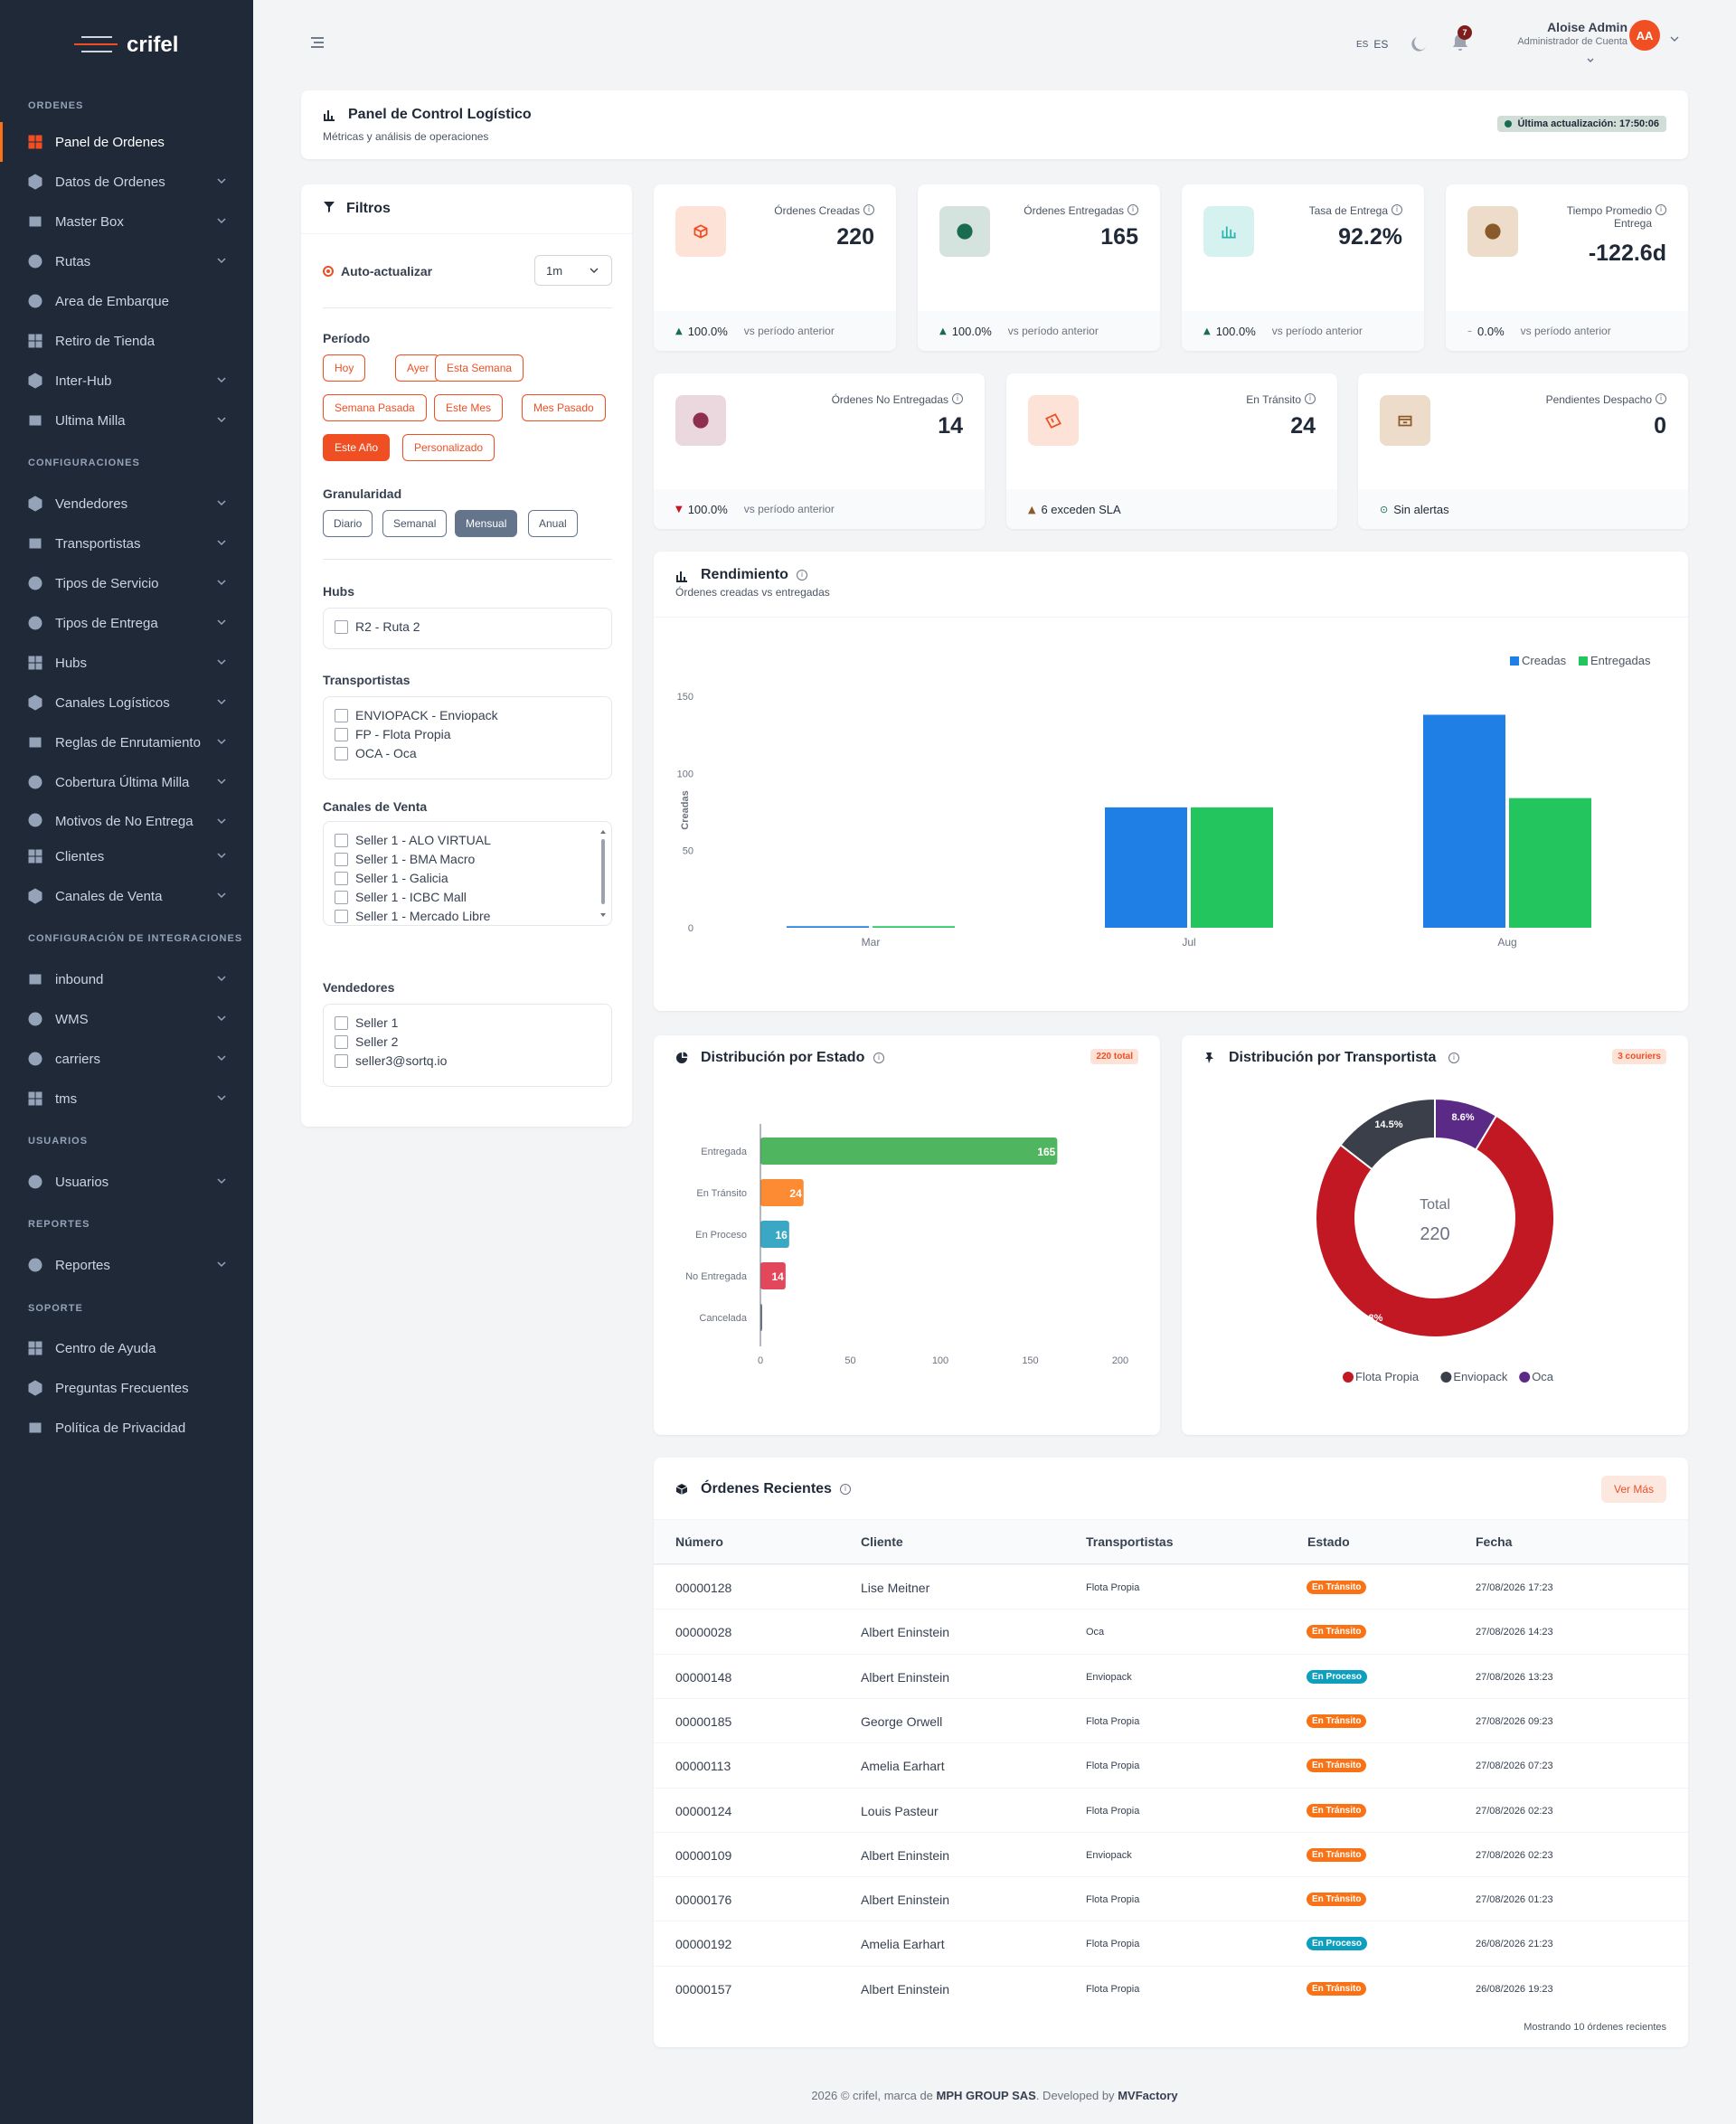 The height and width of the screenshot is (2124, 1736). What do you see at coordinates (126, 1265) in the screenshot?
I see `sidebar-item-reportes: Reportes` at bounding box center [126, 1265].